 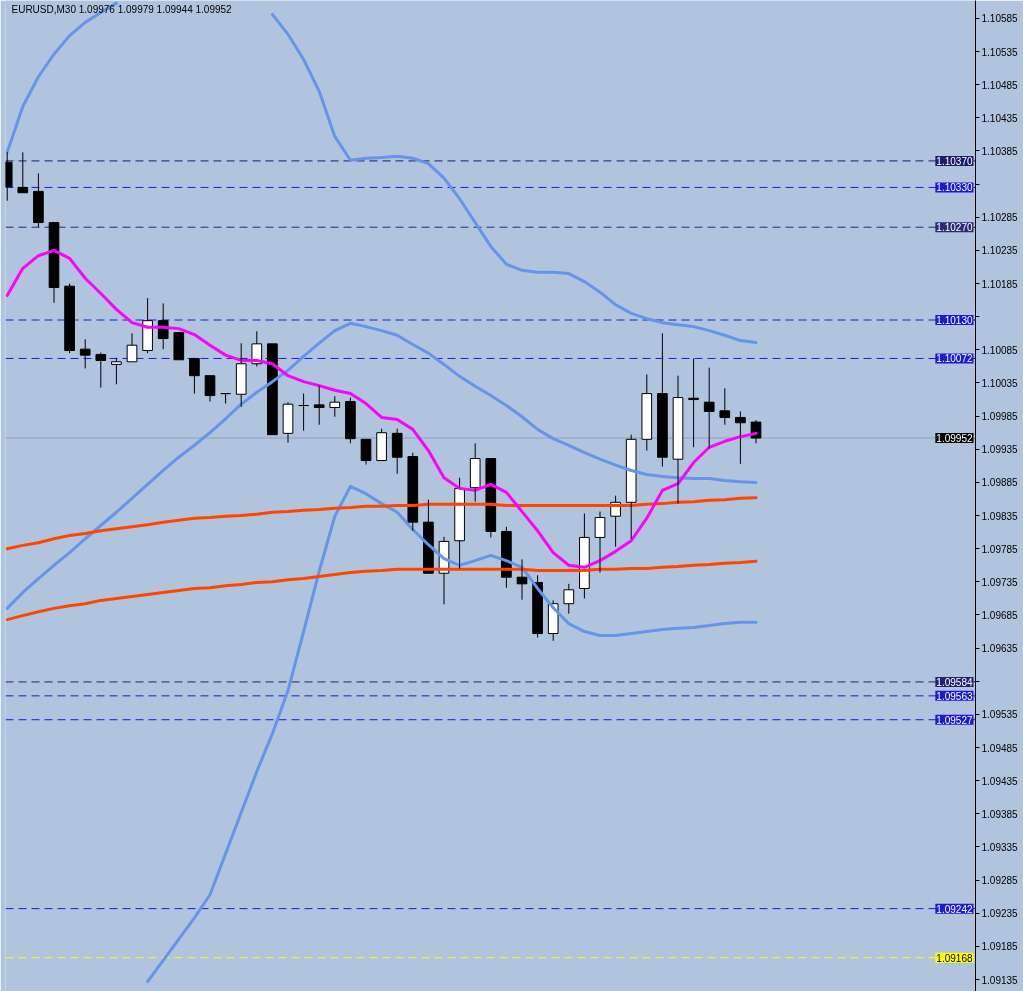 I want to click on ref-line-label: 1.10270, so click(x=954, y=228).